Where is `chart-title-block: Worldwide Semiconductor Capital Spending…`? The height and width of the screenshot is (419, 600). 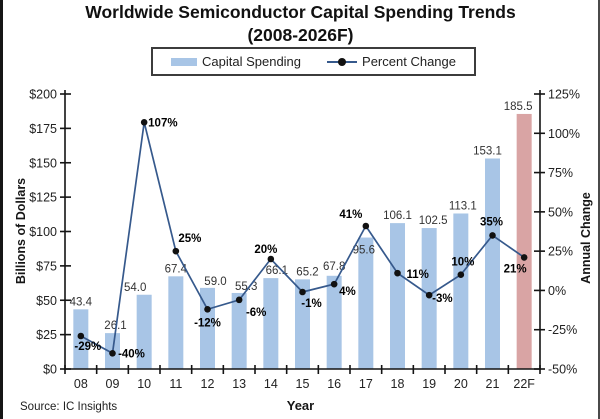
chart-title-block: Worldwide Semiconductor Capital Spending… is located at coordinates (300, 24).